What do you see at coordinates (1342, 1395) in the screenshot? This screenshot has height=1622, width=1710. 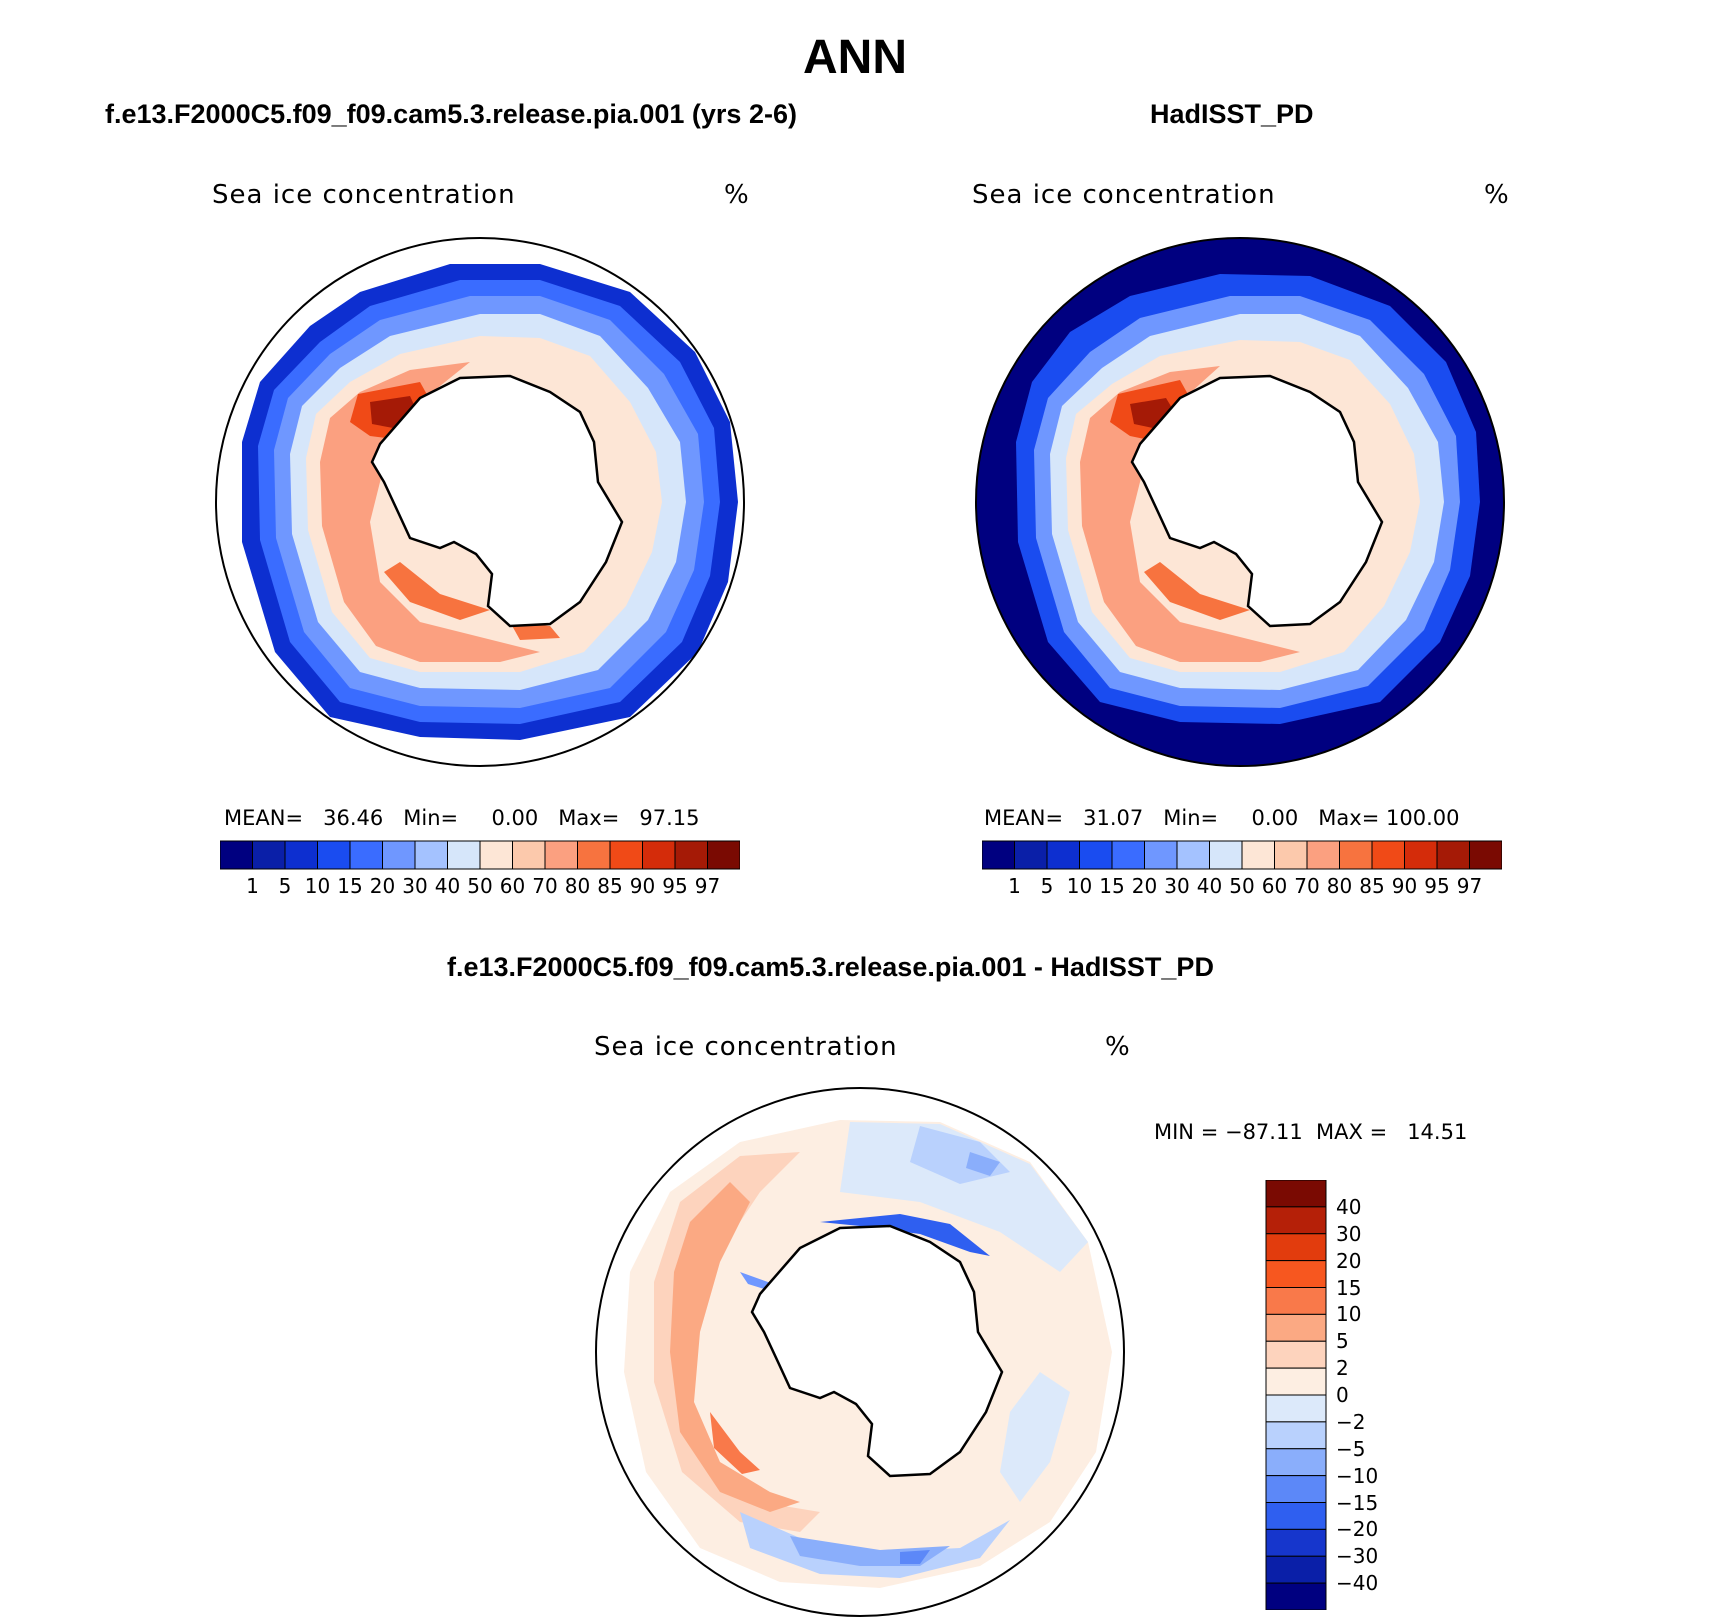 I see `diff-colorbar-tick-label: 0` at bounding box center [1342, 1395].